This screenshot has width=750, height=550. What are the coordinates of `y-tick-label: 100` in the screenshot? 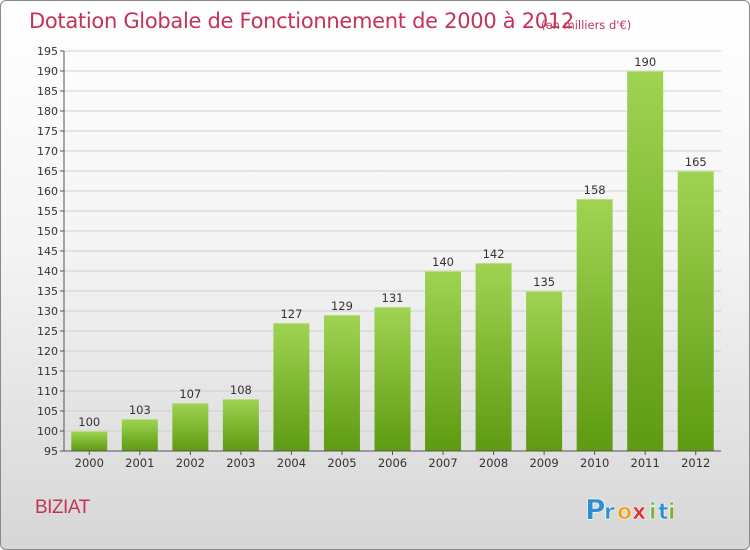 It's located at (47, 431).